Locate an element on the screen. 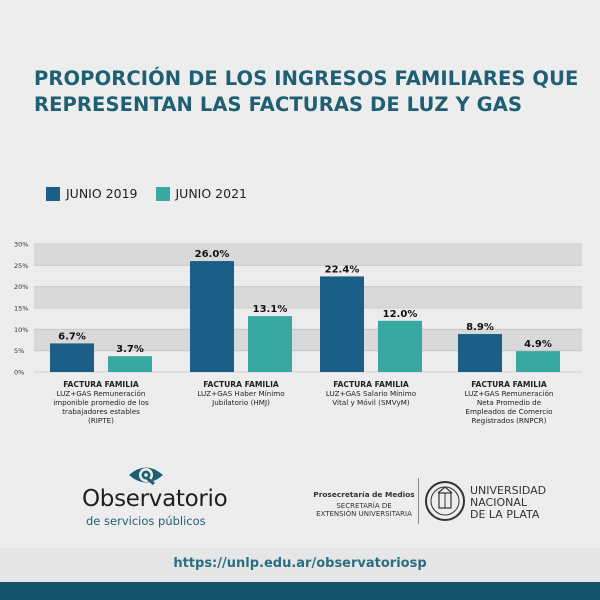 The height and width of the screenshot is (600, 600). y-tick-label: 30% is located at coordinates (21, 245).